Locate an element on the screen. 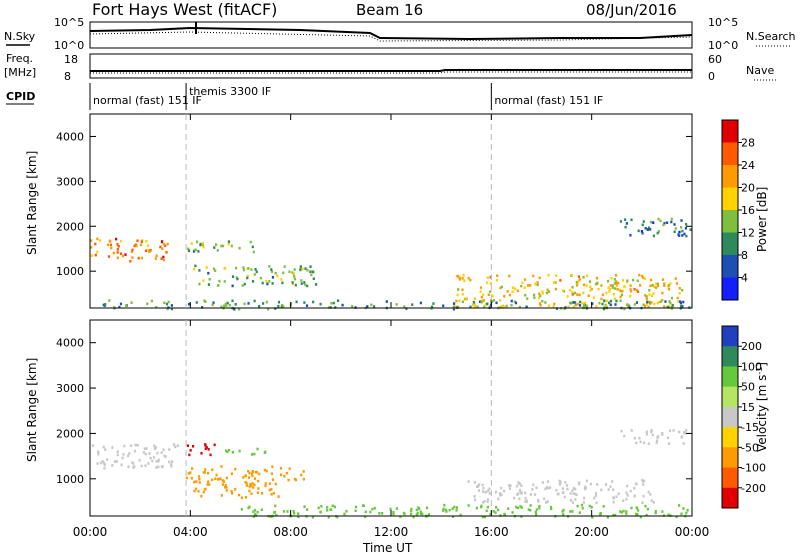 The height and width of the screenshot is (554, 800). ytick-label: 4000 is located at coordinates (70, 343).